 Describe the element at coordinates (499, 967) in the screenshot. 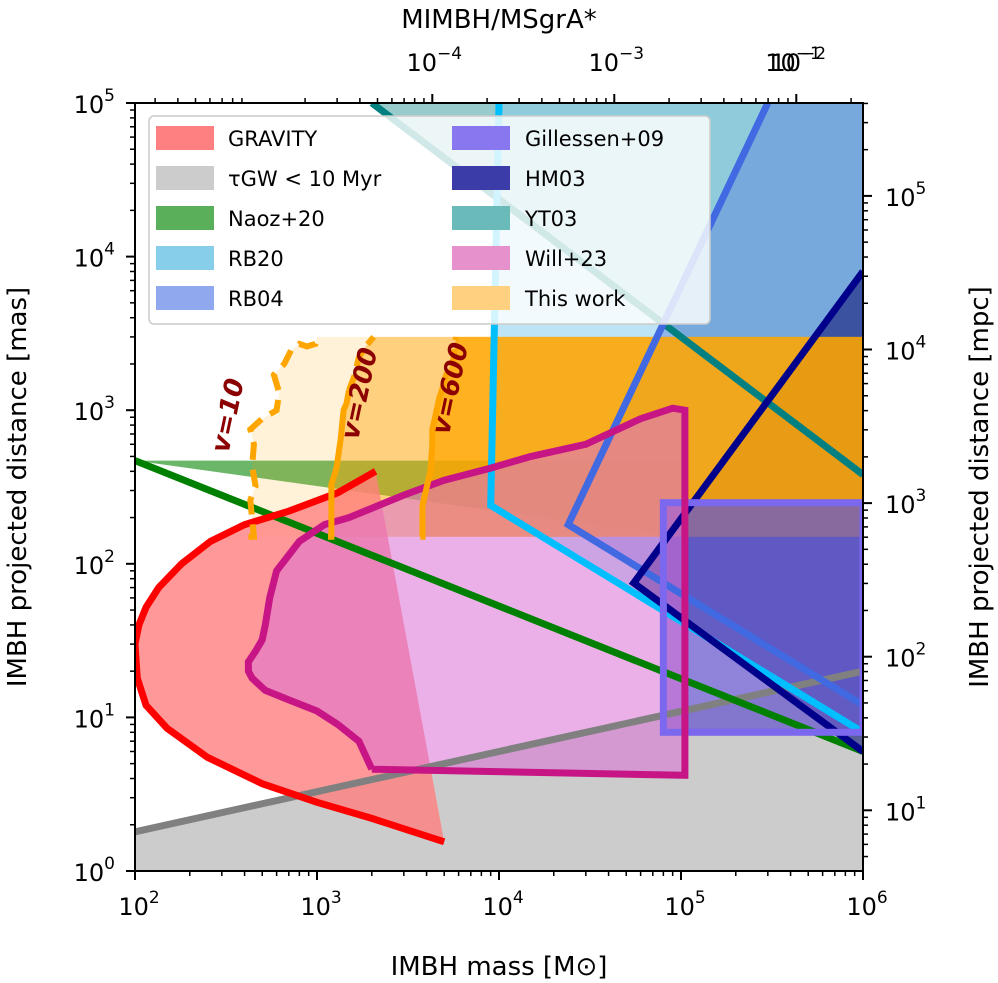

I see `x-axis-label: IMBH mass [M⊙]` at that location.